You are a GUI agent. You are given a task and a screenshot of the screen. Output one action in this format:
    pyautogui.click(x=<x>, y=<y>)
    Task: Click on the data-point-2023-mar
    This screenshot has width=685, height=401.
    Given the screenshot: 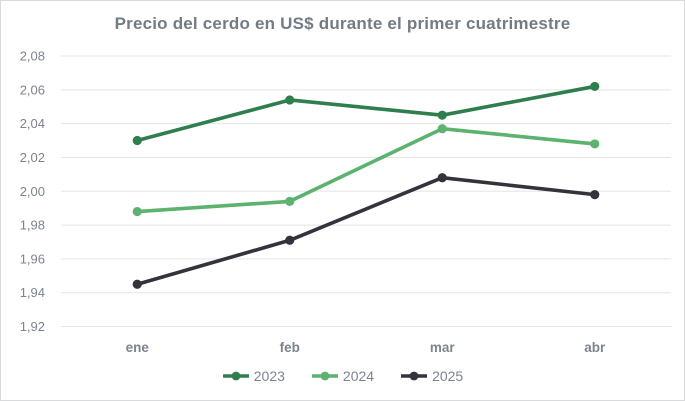 What is the action you would take?
    pyautogui.click(x=442, y=115)
    